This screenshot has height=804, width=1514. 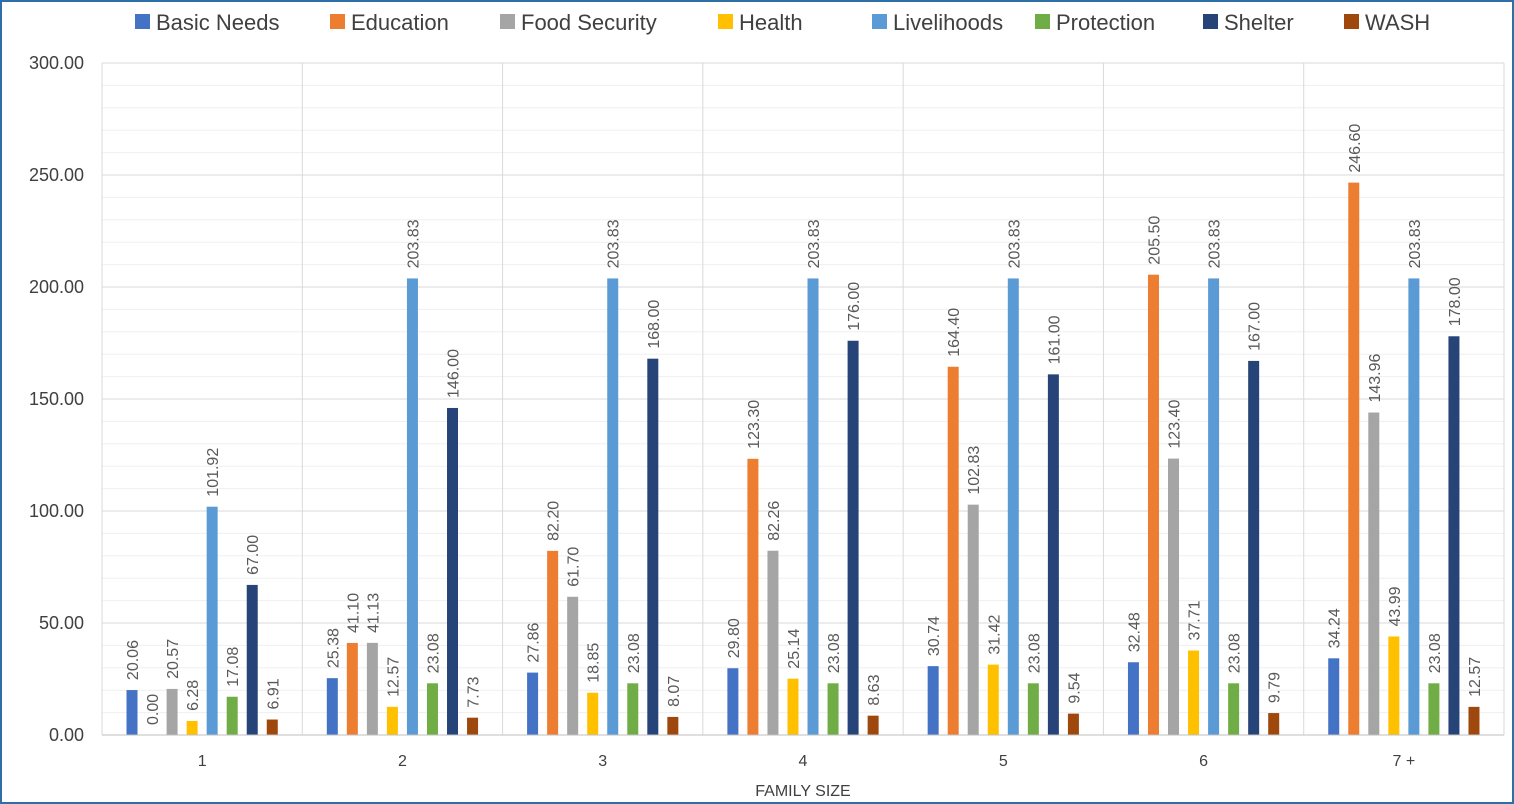 I want to click on data-label: 205.50, so click(x=1154, y=240).